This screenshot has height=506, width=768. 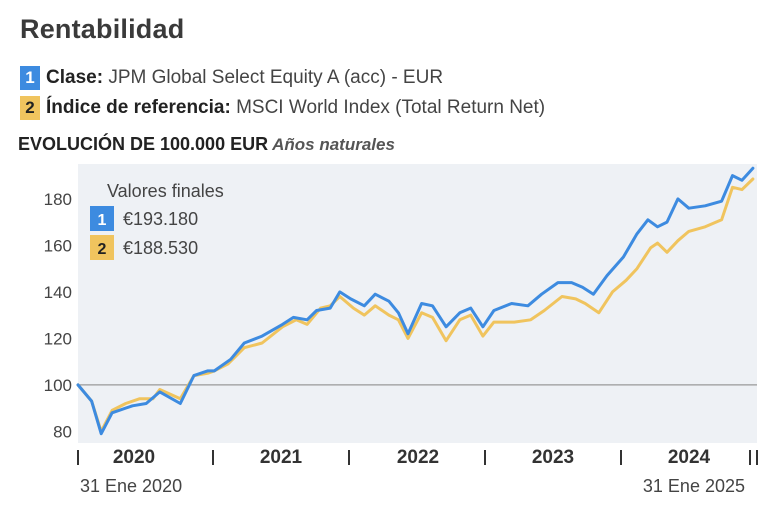 I want to click on index-name: MSCI World Index (Total Return Net), so click(x=391, y=107).